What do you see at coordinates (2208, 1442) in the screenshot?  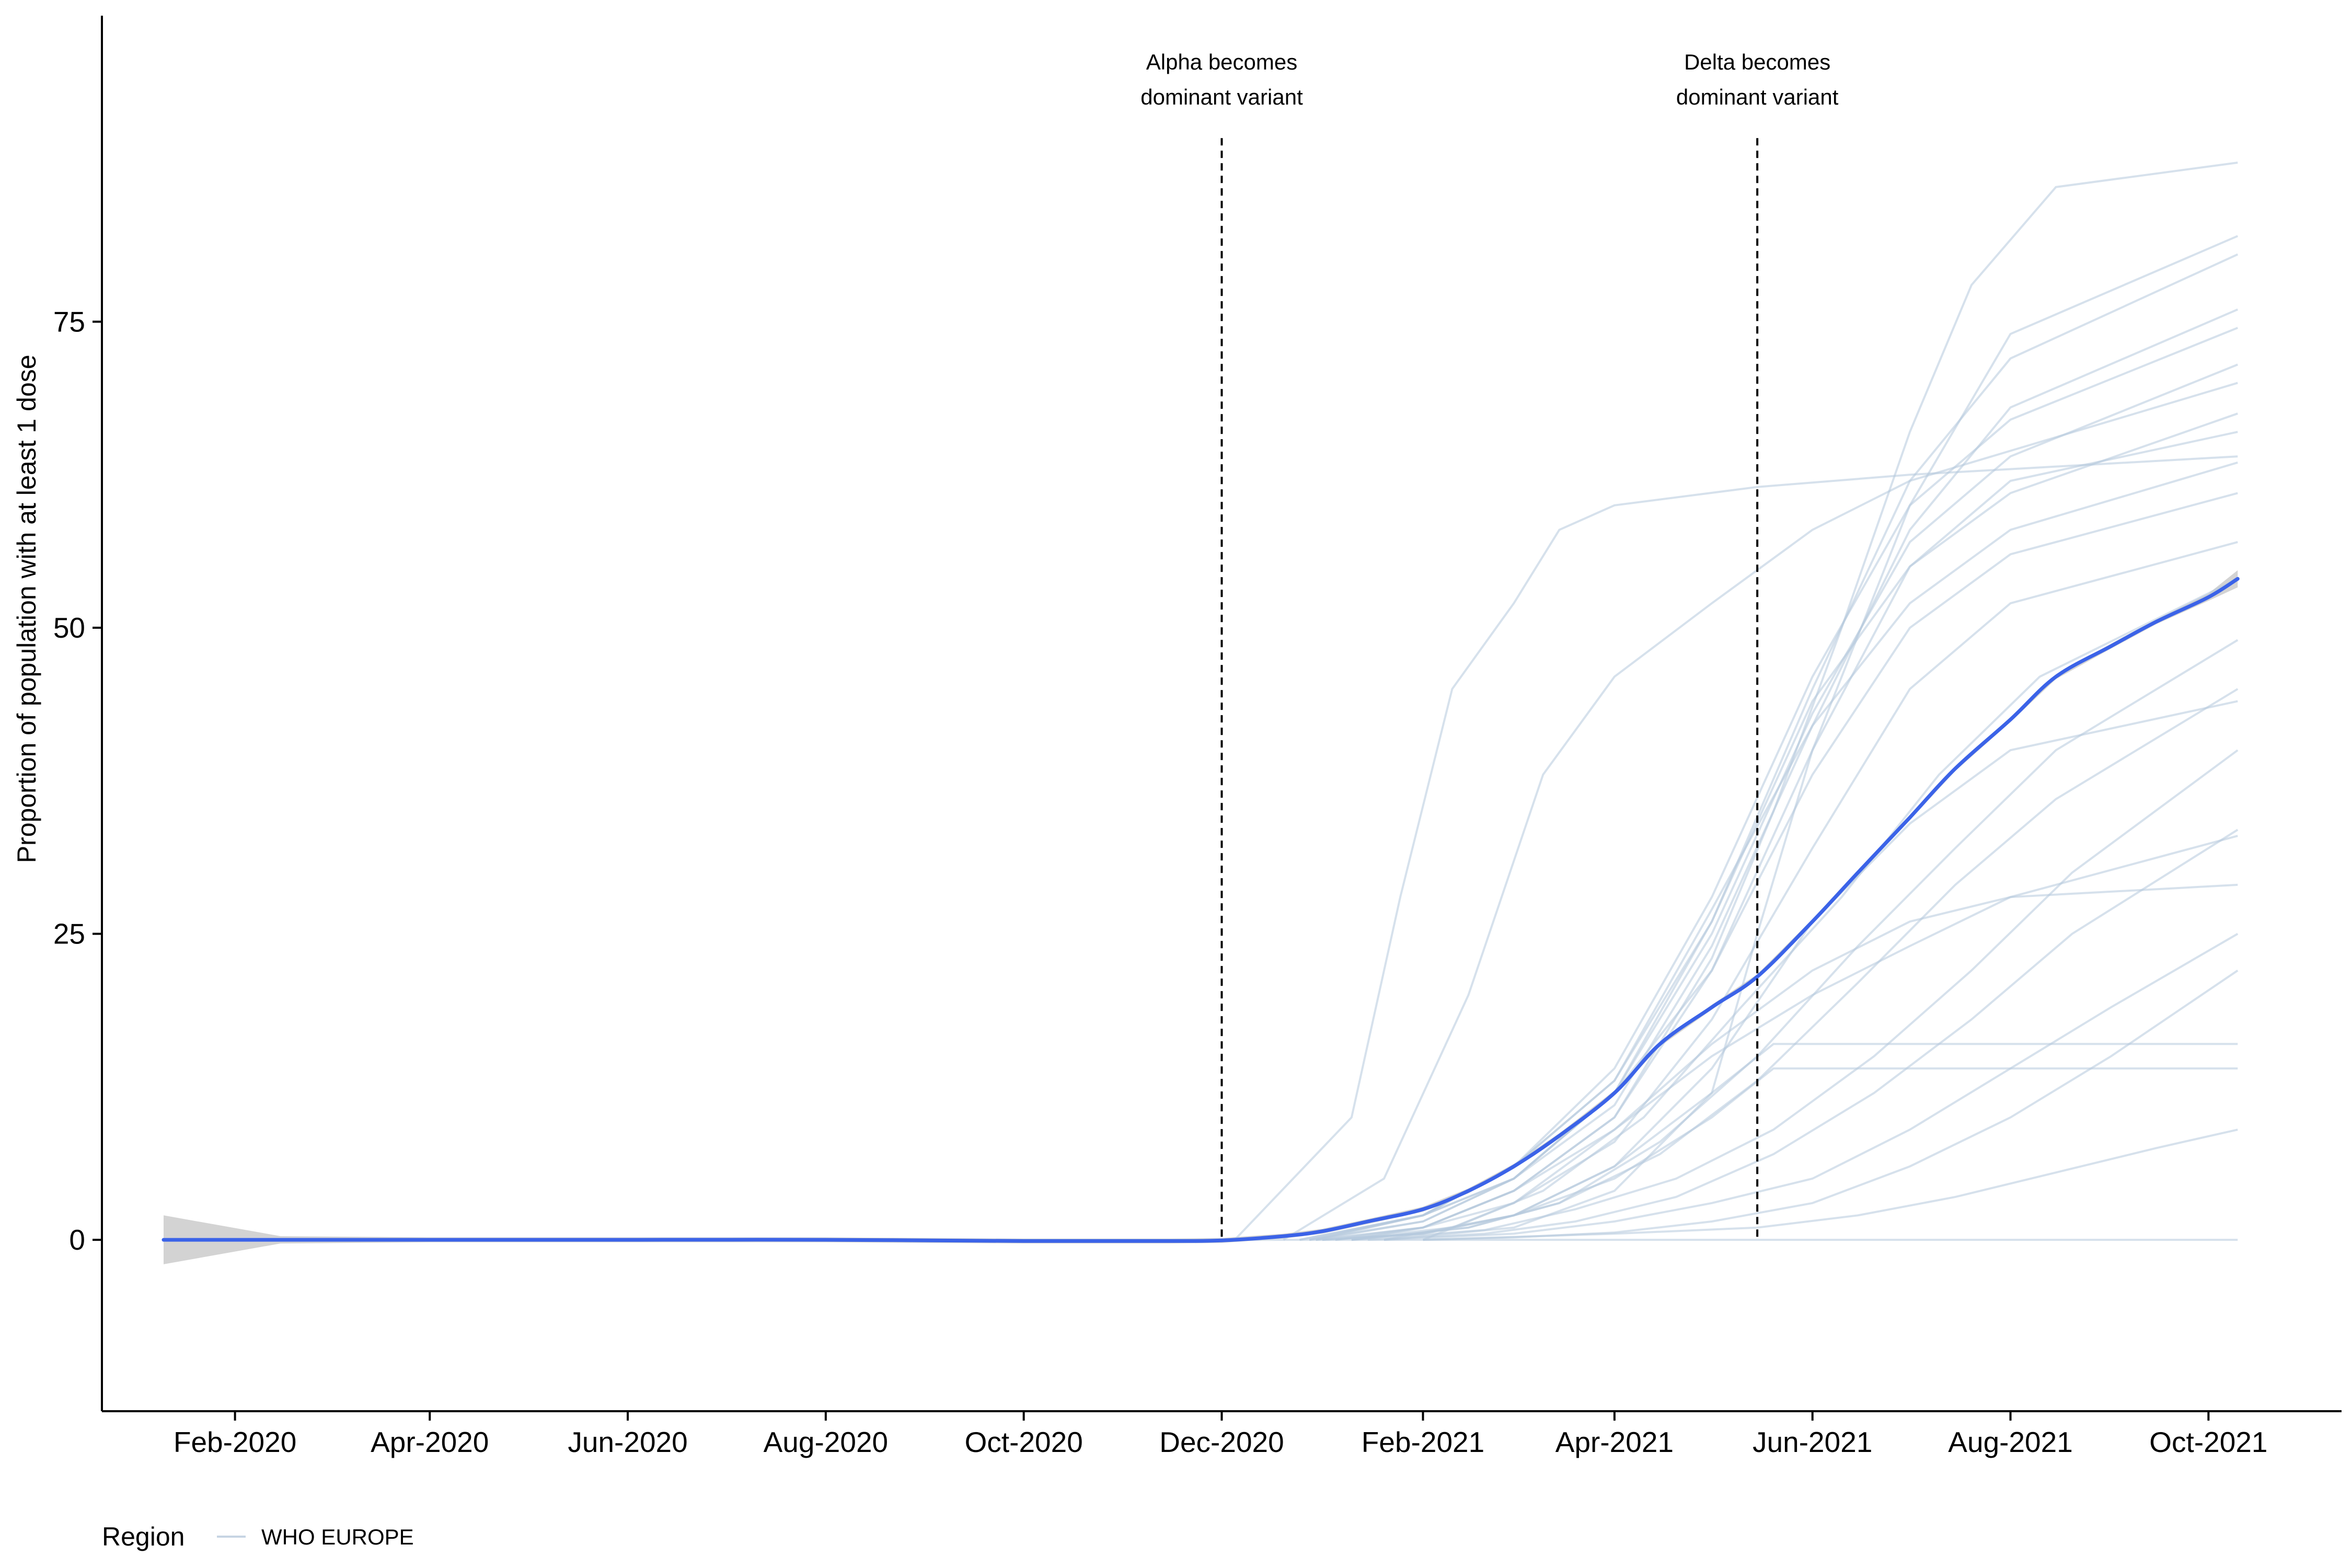 I see `x-tick-label: Oct-2021` at bounding box center [2208, 1442].